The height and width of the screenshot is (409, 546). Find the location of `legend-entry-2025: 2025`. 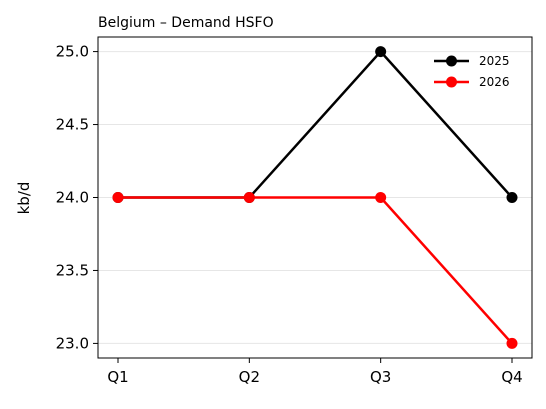

legend-entry-2025: 2025 is located at coordinates (472, 61).